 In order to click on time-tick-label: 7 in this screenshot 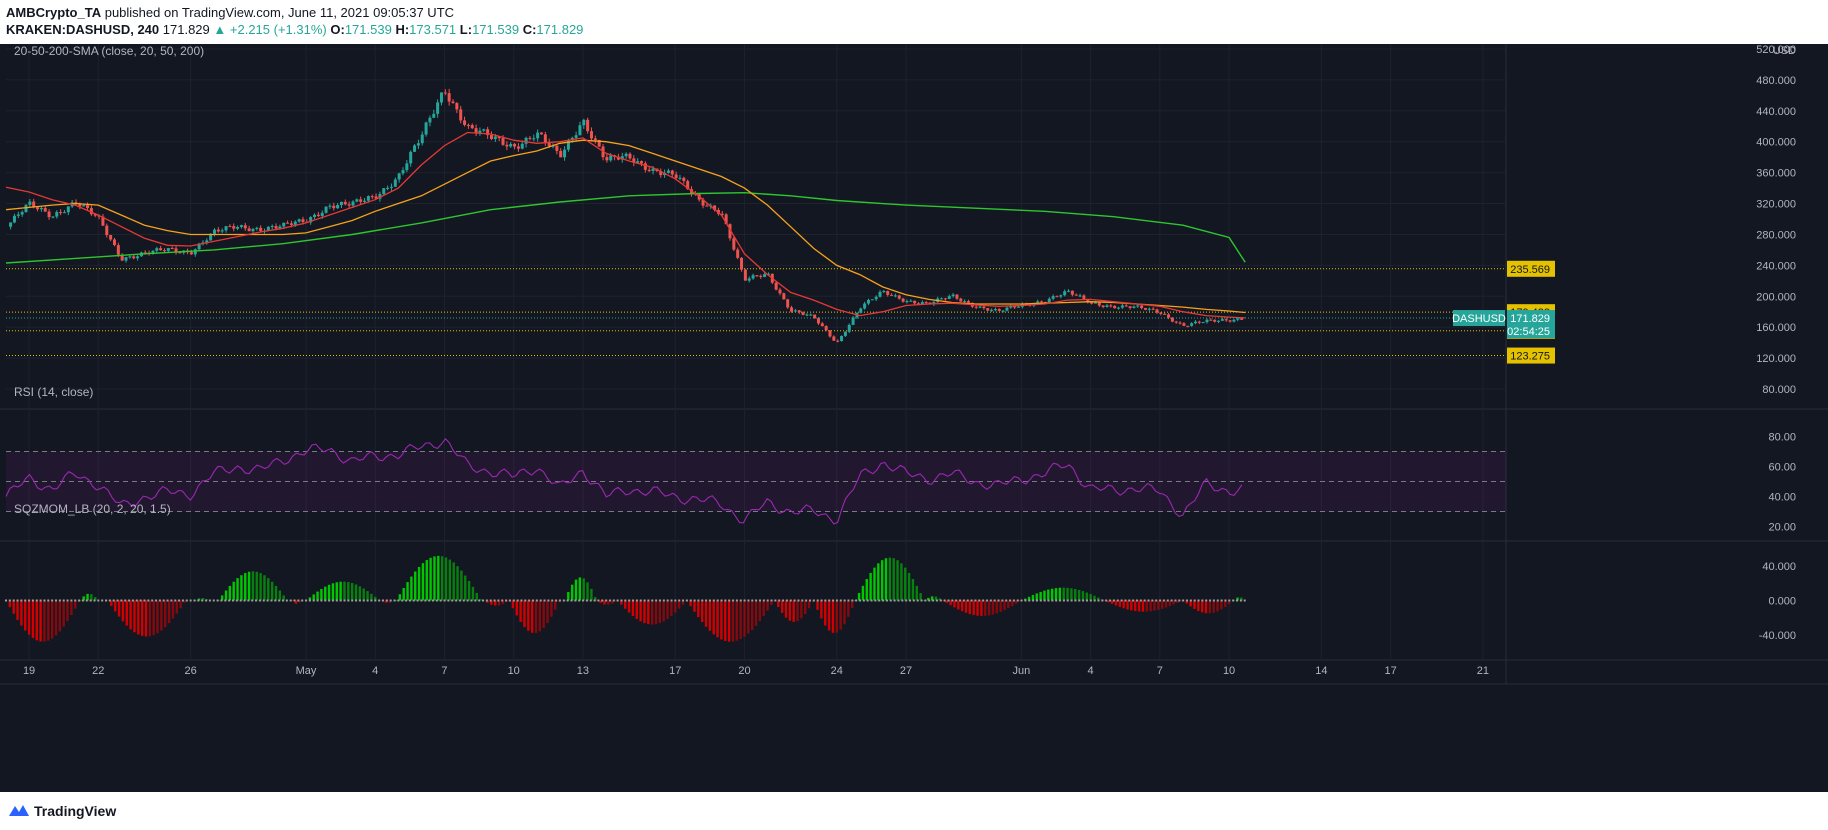, I will do `click(444, 671)`.